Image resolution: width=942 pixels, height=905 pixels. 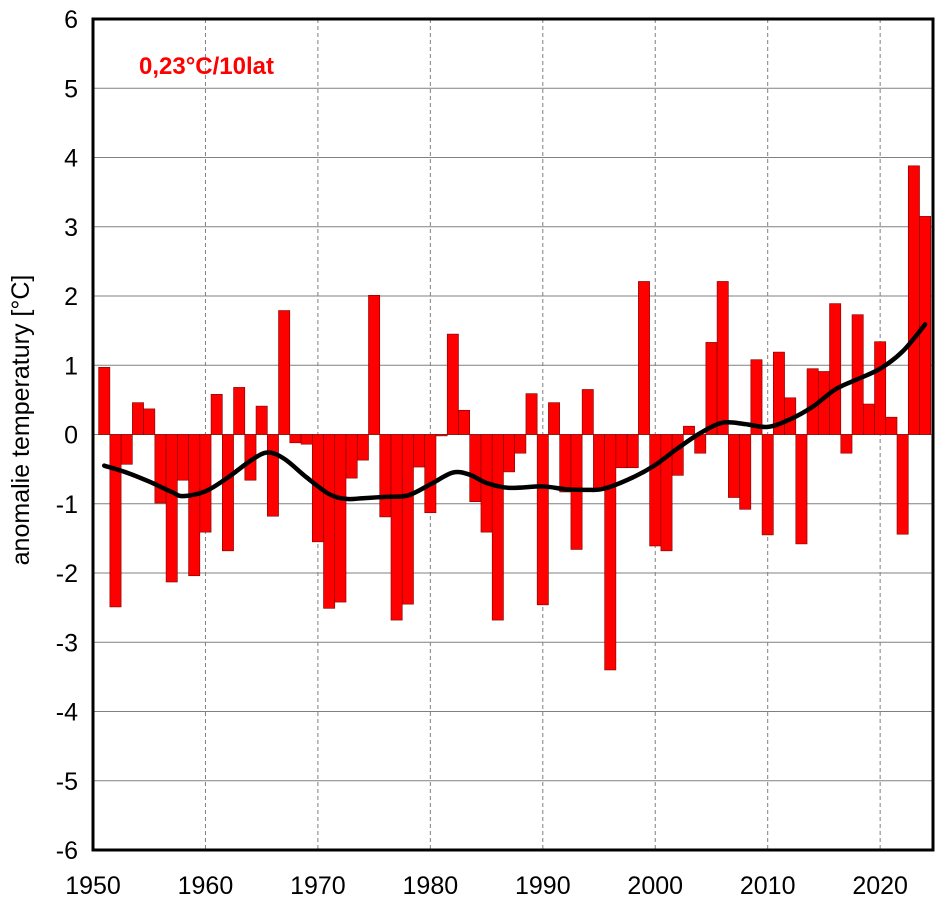 I want to click on y-tick-label: 2, so click(x=71, y=297).